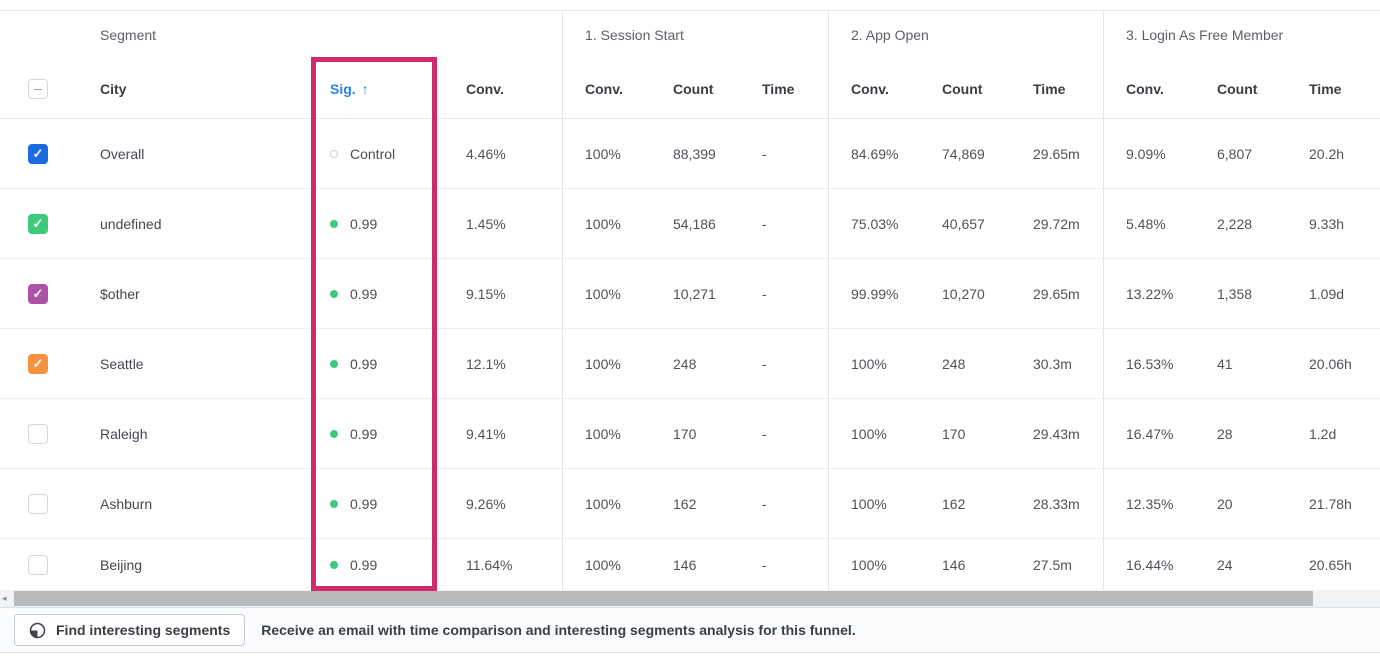 The image size is (1380, 658). I want to click on step1-conv-column-header: Conv., so click(606, 88).